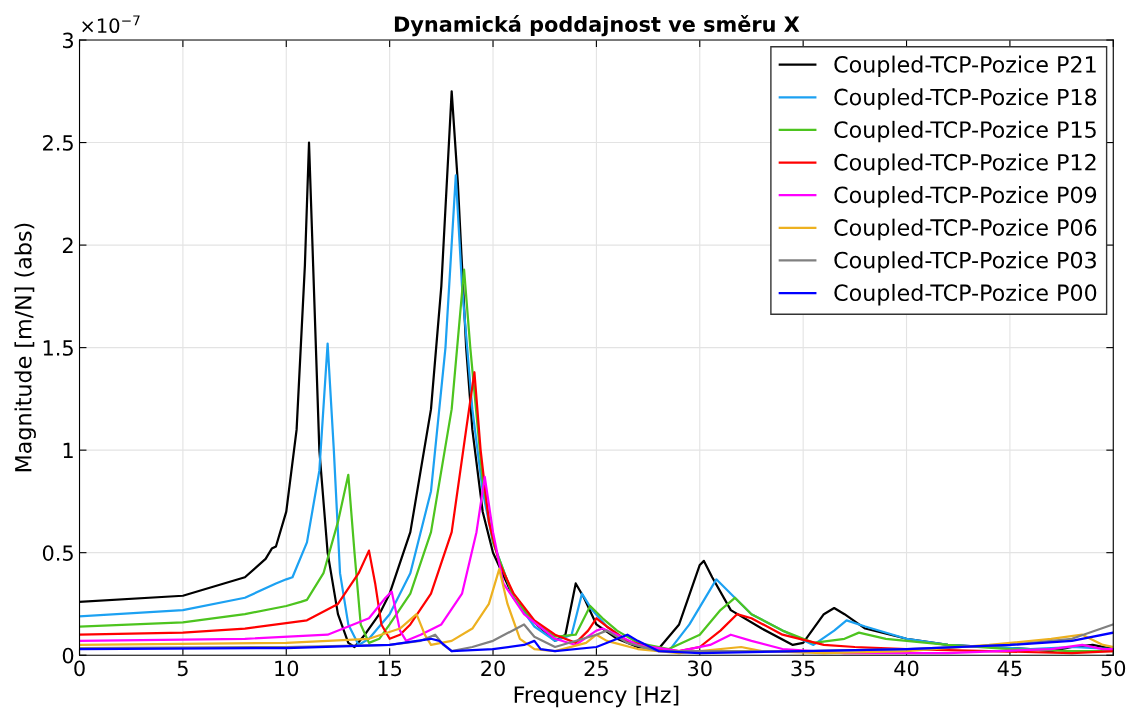 The image size is (1136, 728). I want to click on legend-label: Coupled-TCP-Pozice P12, so click(965, 164).